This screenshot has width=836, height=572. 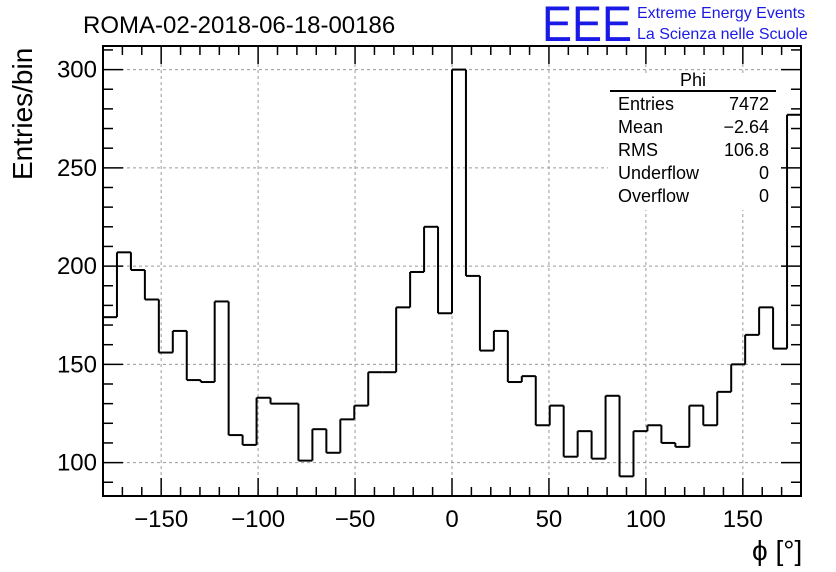 What do you see at coordinates (693, 80) in the screenshot?
I see `stats-title: Phi` at bounding box center [693, 80].